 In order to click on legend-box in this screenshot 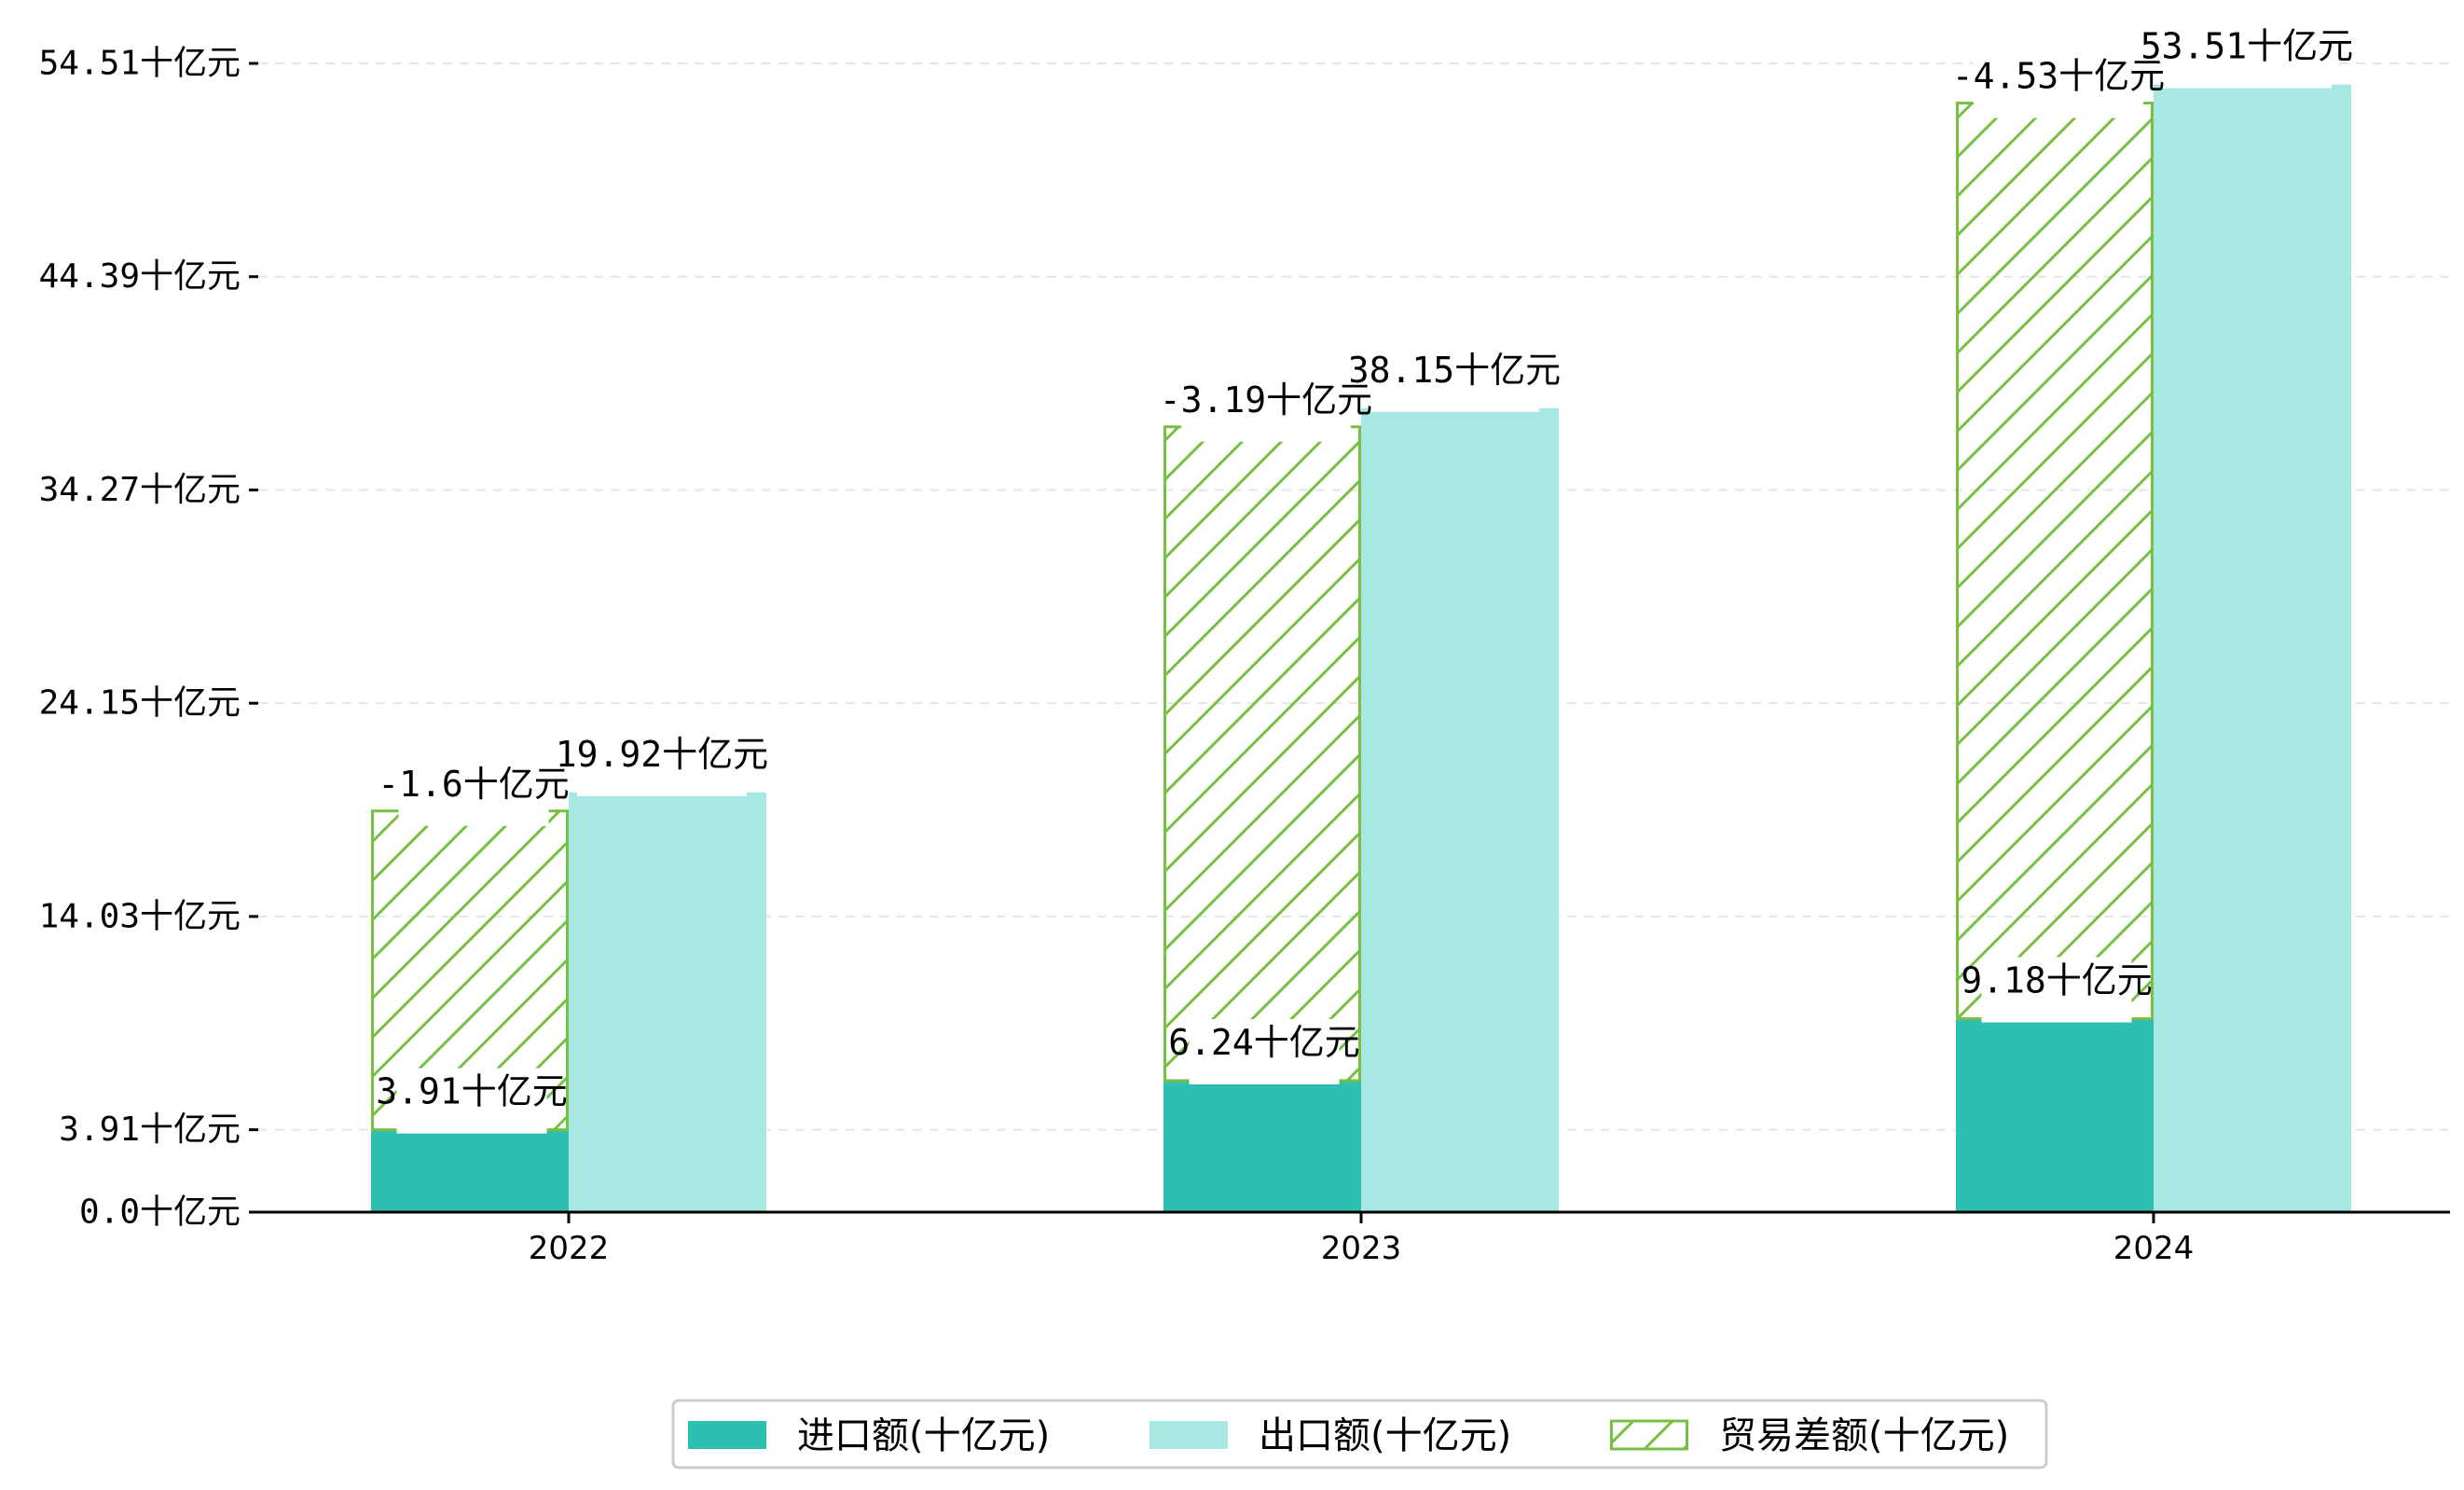, I will do `click(1359, 1434)`.